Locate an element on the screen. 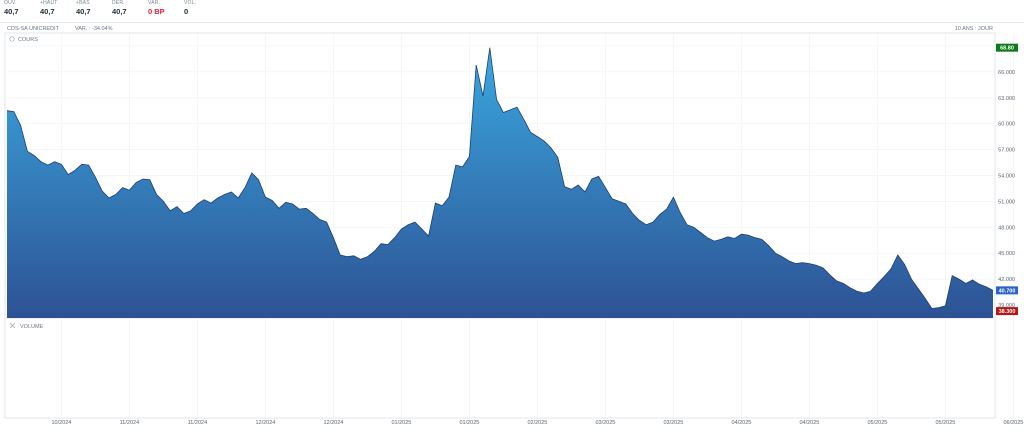  low-price-marker: 38.300 is located at coordinates (1007, 311).